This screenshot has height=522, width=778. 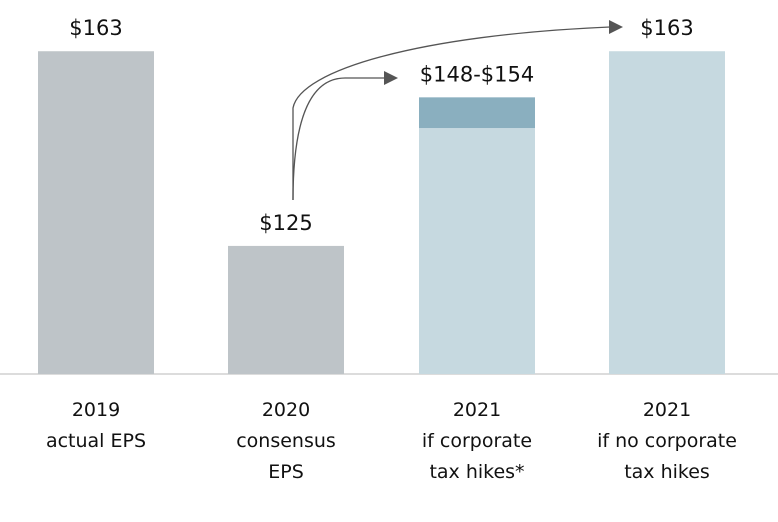 What do you see at coordinates (477, 441) in the screenshot?
I see `category-label: if corporate` at bounding box center [477, 441].